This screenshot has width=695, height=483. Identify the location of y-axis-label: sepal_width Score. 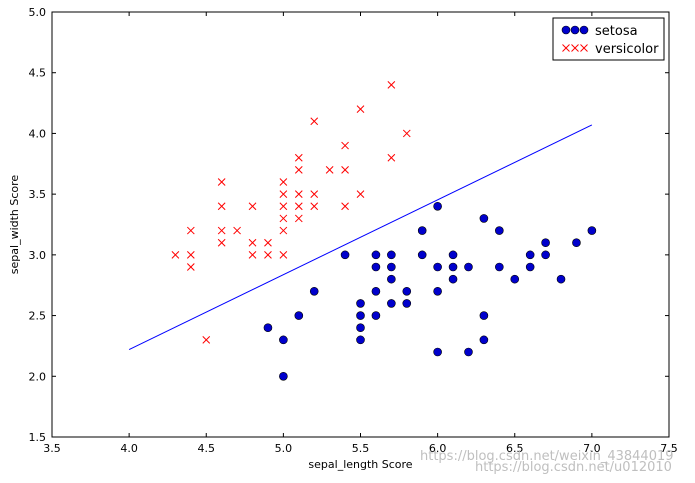
(14, 225).